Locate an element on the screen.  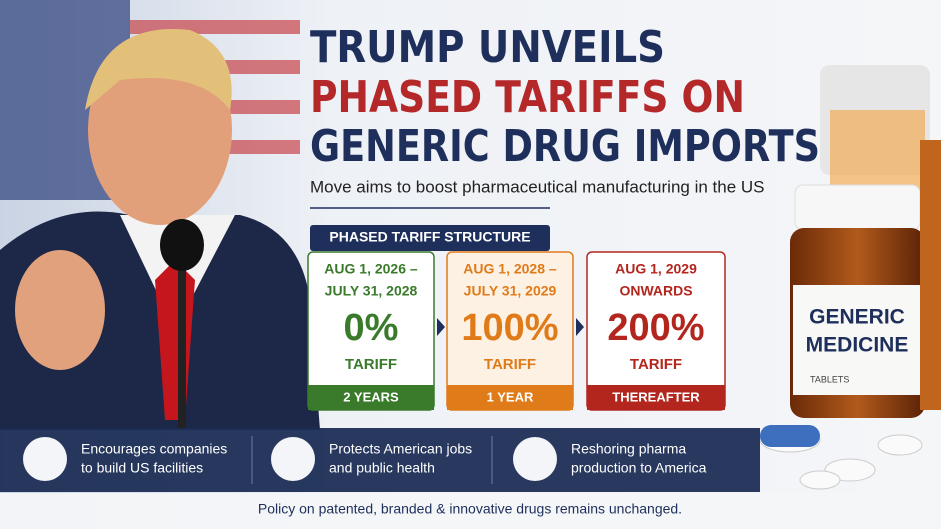
phase-rate: 200% is located at coordinates (655, 328).